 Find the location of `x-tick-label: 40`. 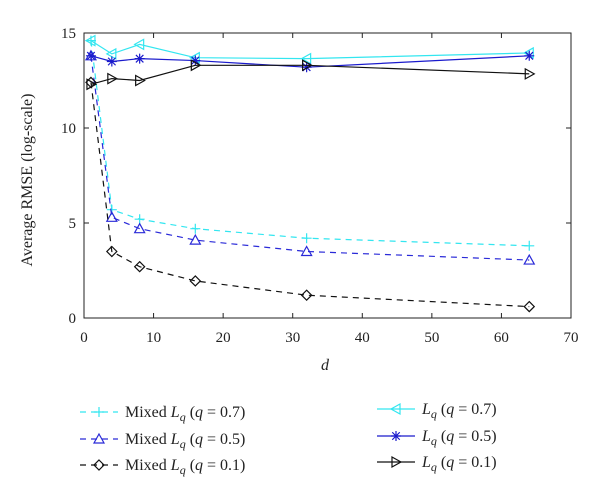

x-tick-label: 40 is located at coordinates (362, 338).